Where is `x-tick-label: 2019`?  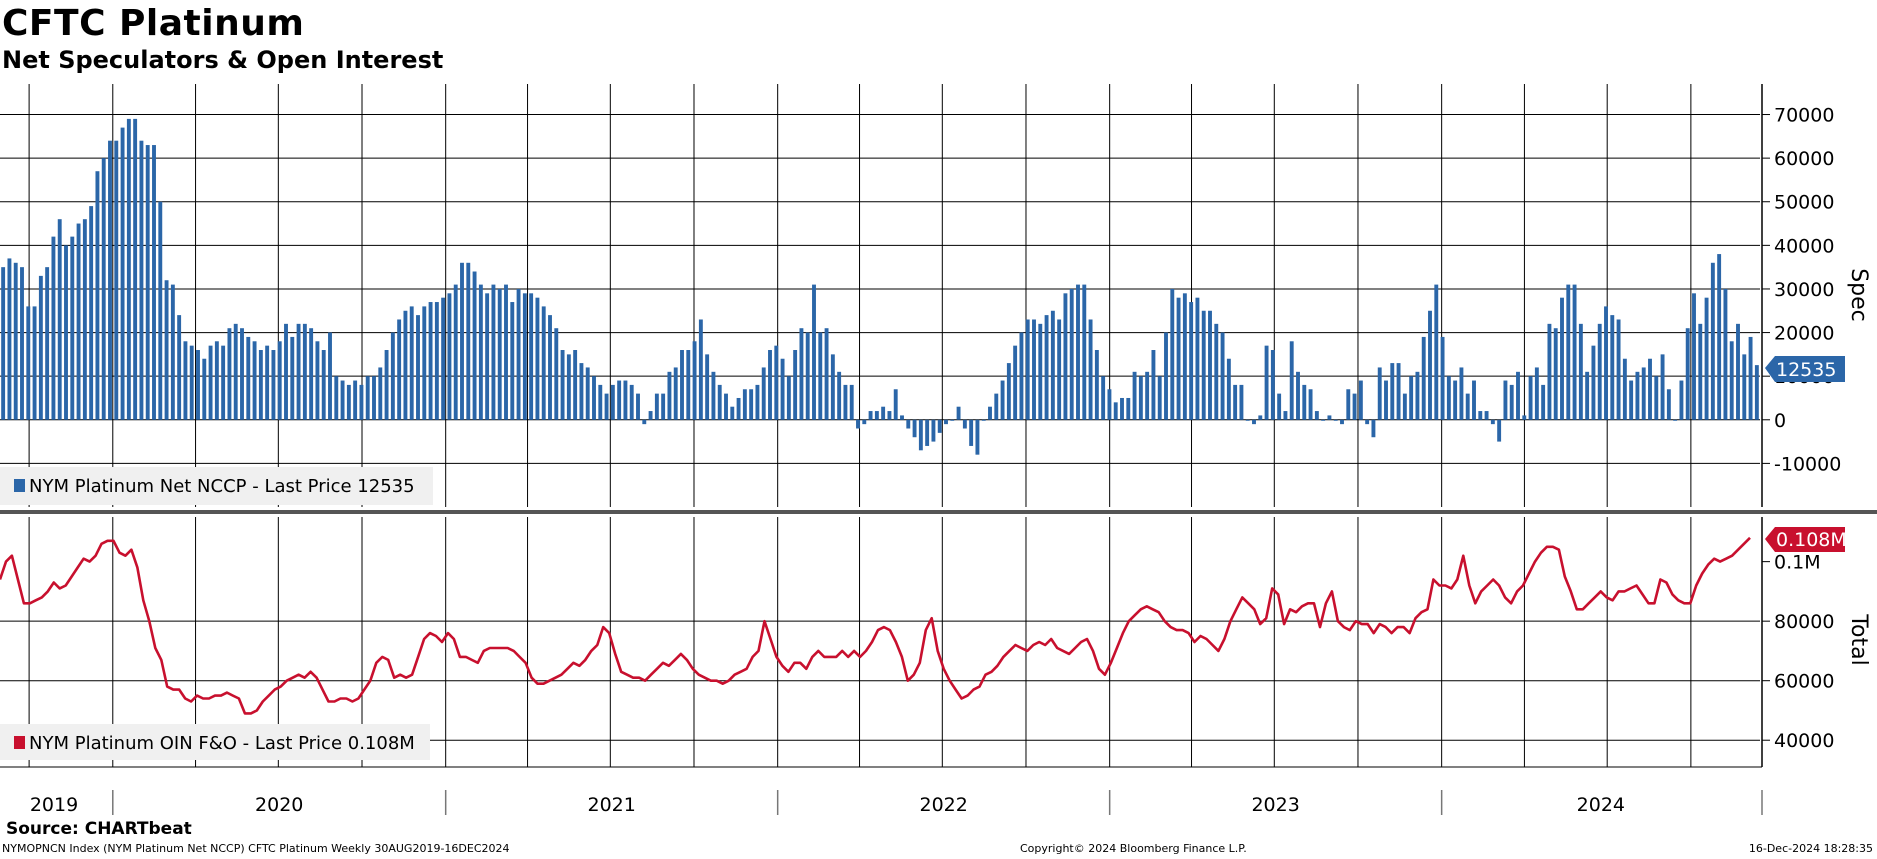
x-tick-label: 2019 is located at coordinates (54, 805).